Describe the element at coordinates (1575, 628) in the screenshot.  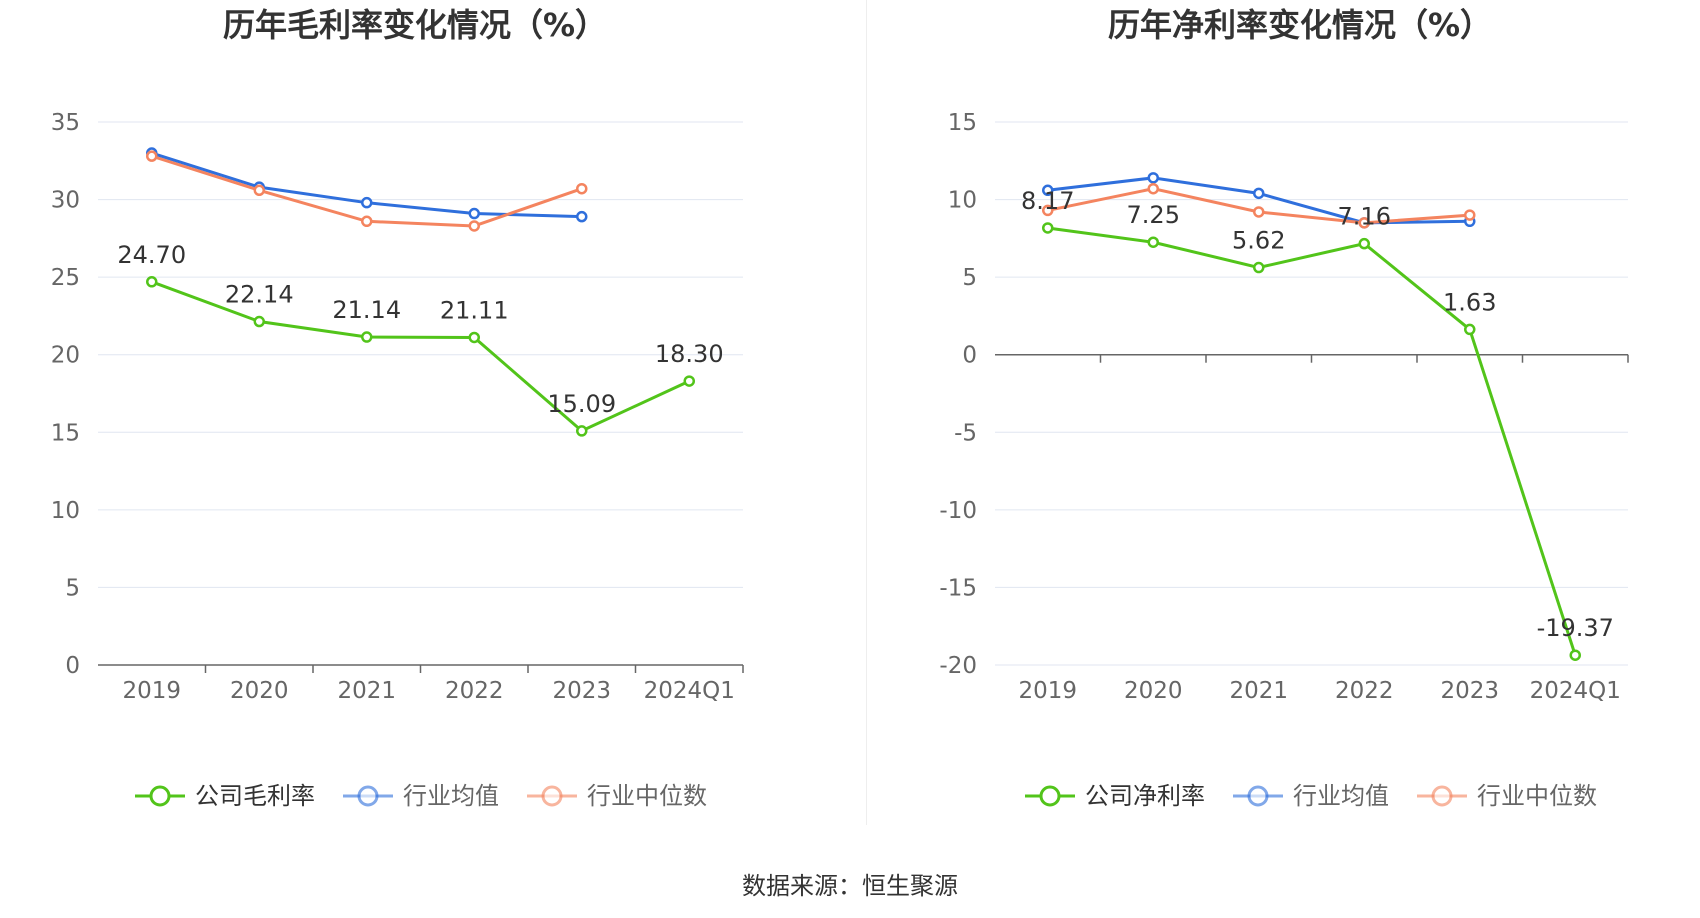
I see `data-label: -19.37` at that location.